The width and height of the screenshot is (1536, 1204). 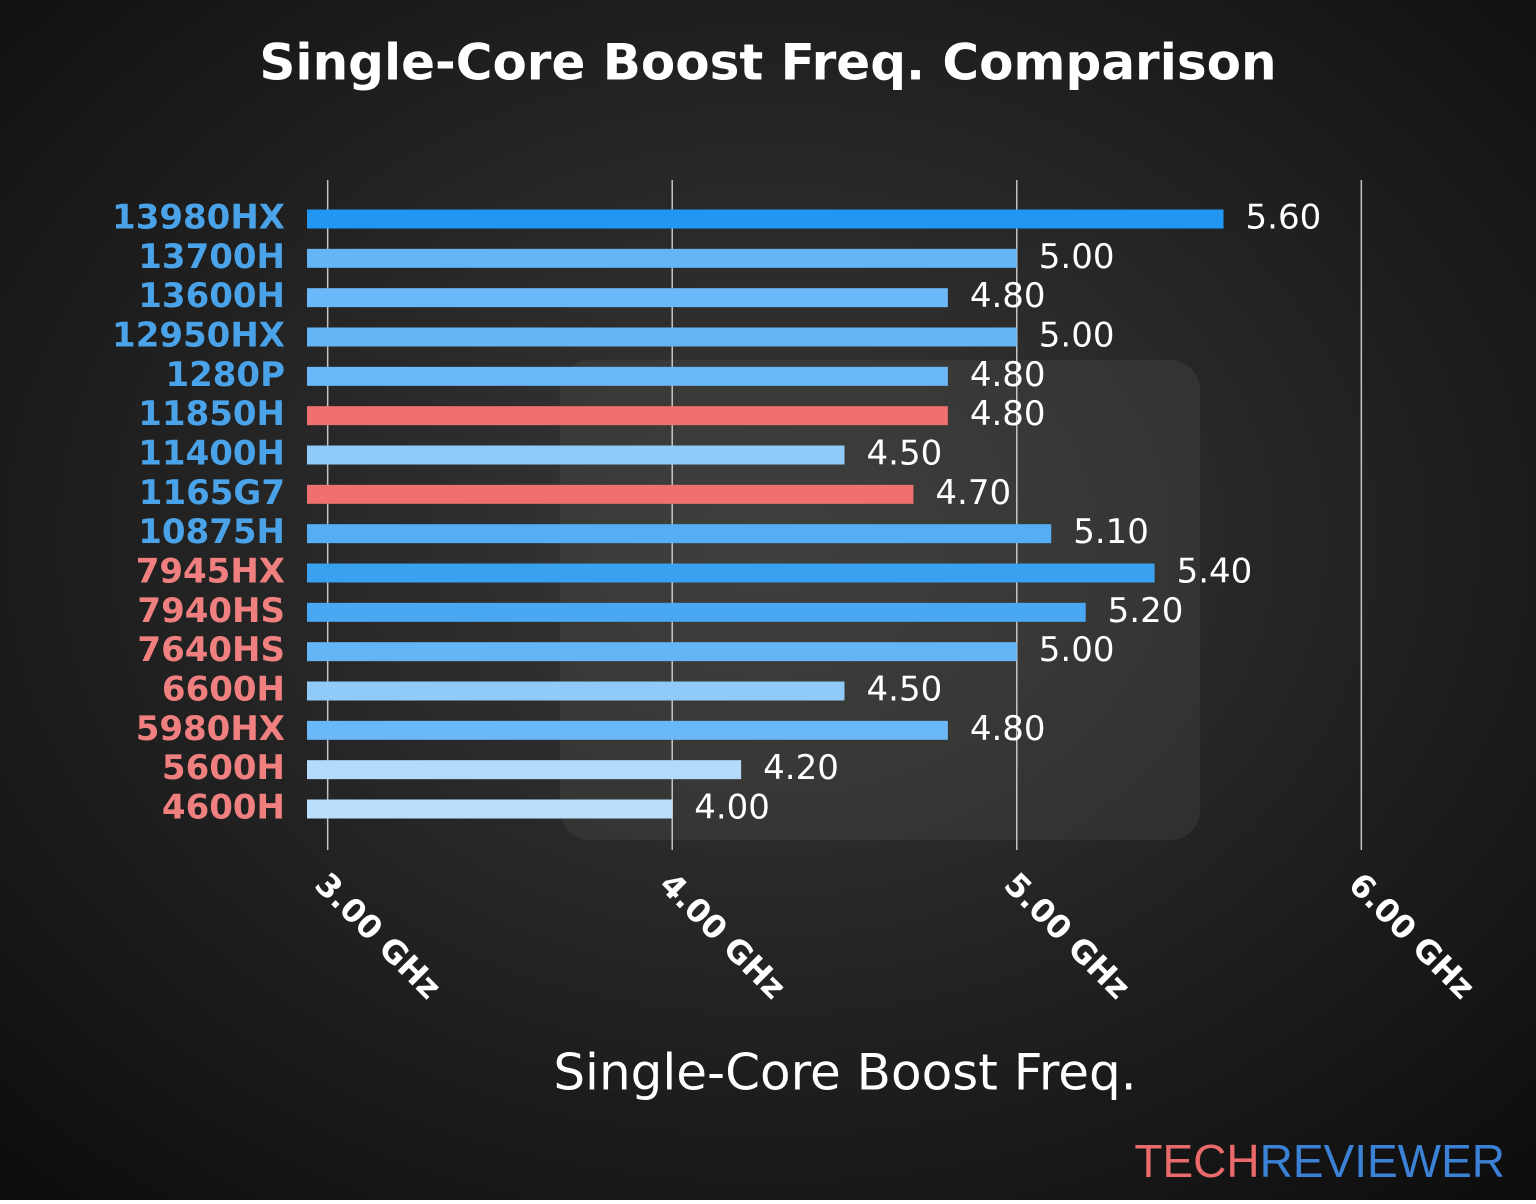 I want to click on chart-title: Single-Core Boost Freq. Comparison, so click(x=767, y=63).